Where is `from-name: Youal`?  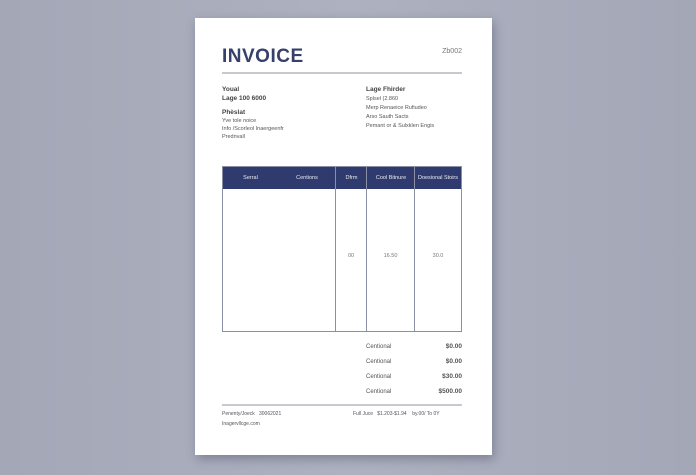
from-name: Youal is located at coordinates (231, 89).